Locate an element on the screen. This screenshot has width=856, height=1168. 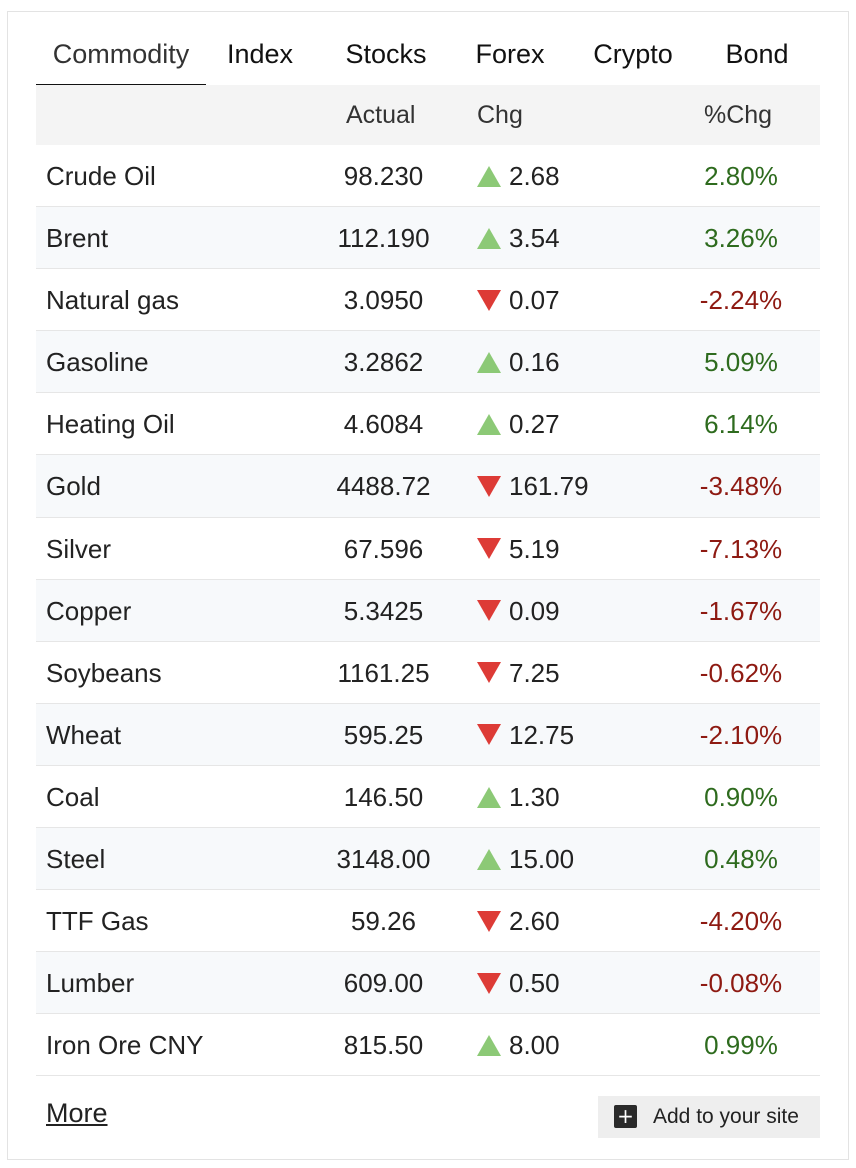
table-row: Iron Ore CNY 815.50 8.00 0.99% is located at coordinates (428, 1045).